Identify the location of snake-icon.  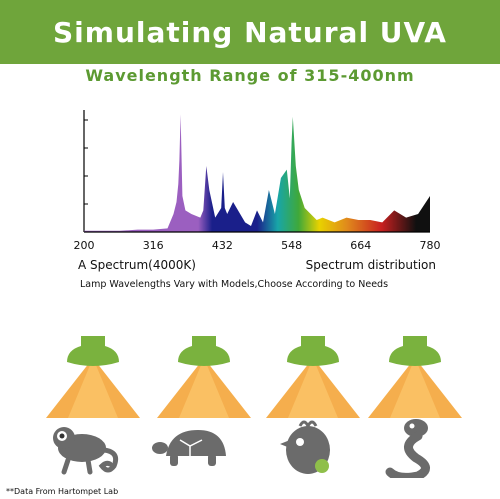
(407, 448).